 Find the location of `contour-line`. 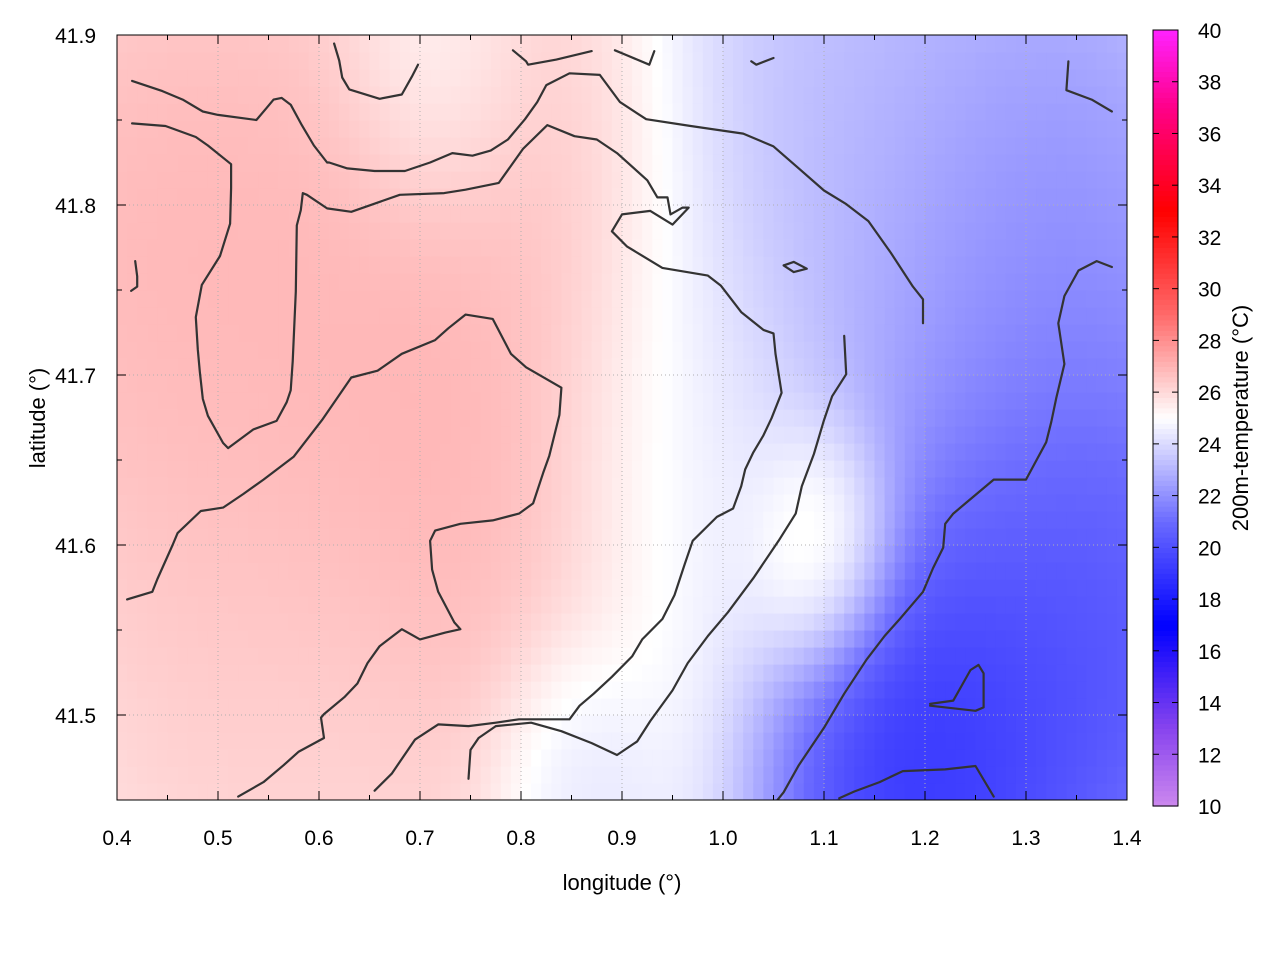

contour-line is located at coordinates (1089, 86).